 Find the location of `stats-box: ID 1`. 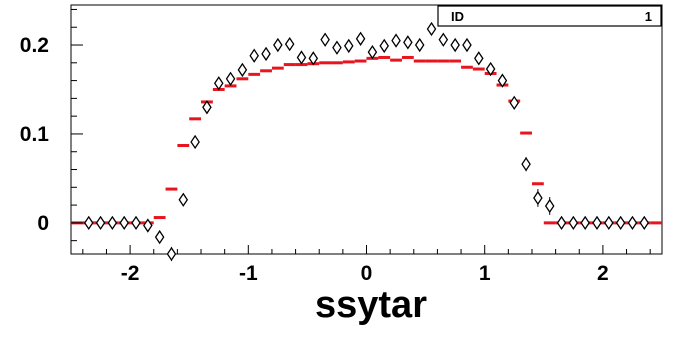

stats-box: ID 1 is located at coordinates (549, 16).